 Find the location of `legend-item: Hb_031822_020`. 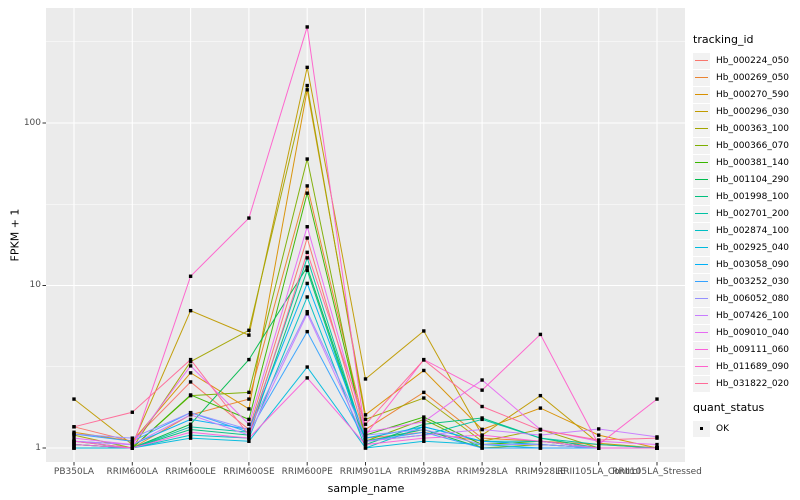

legend-item: Hb_031822_020 is located at coordinates (741, 383).